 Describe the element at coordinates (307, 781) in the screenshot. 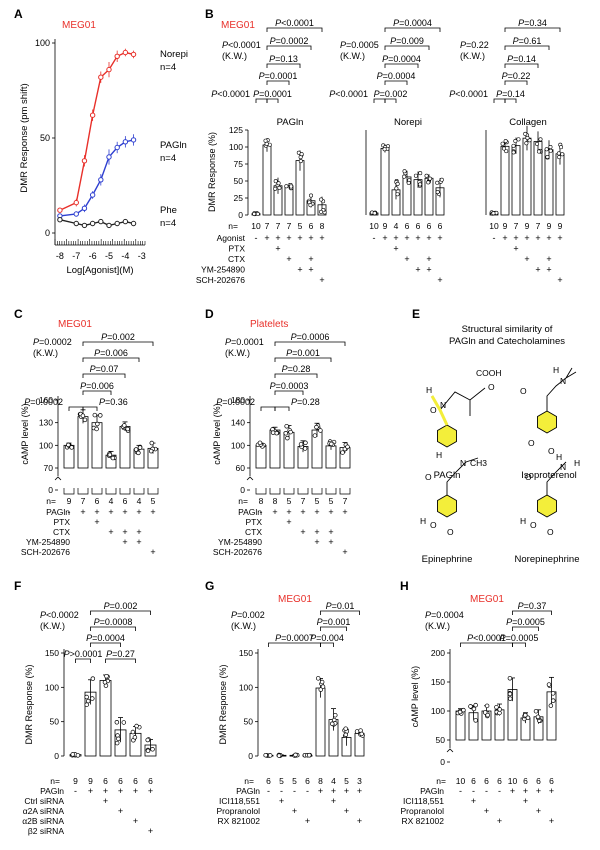

I see `n-value-g-3: 6` at that location.